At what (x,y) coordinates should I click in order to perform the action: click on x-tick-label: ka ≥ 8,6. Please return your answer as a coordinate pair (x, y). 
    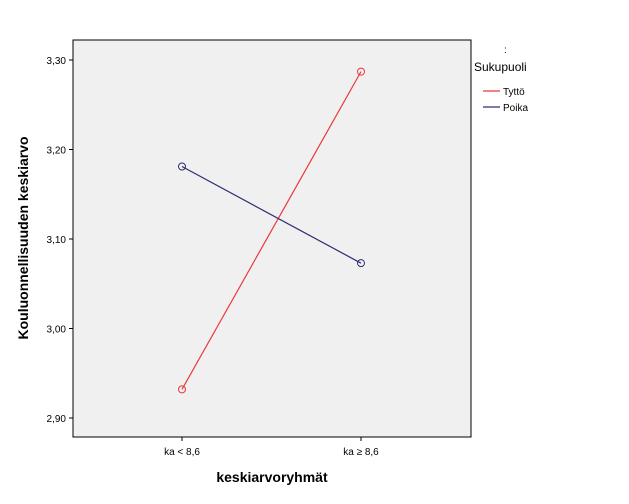
    Looking at the image, I should click on (361, 452).